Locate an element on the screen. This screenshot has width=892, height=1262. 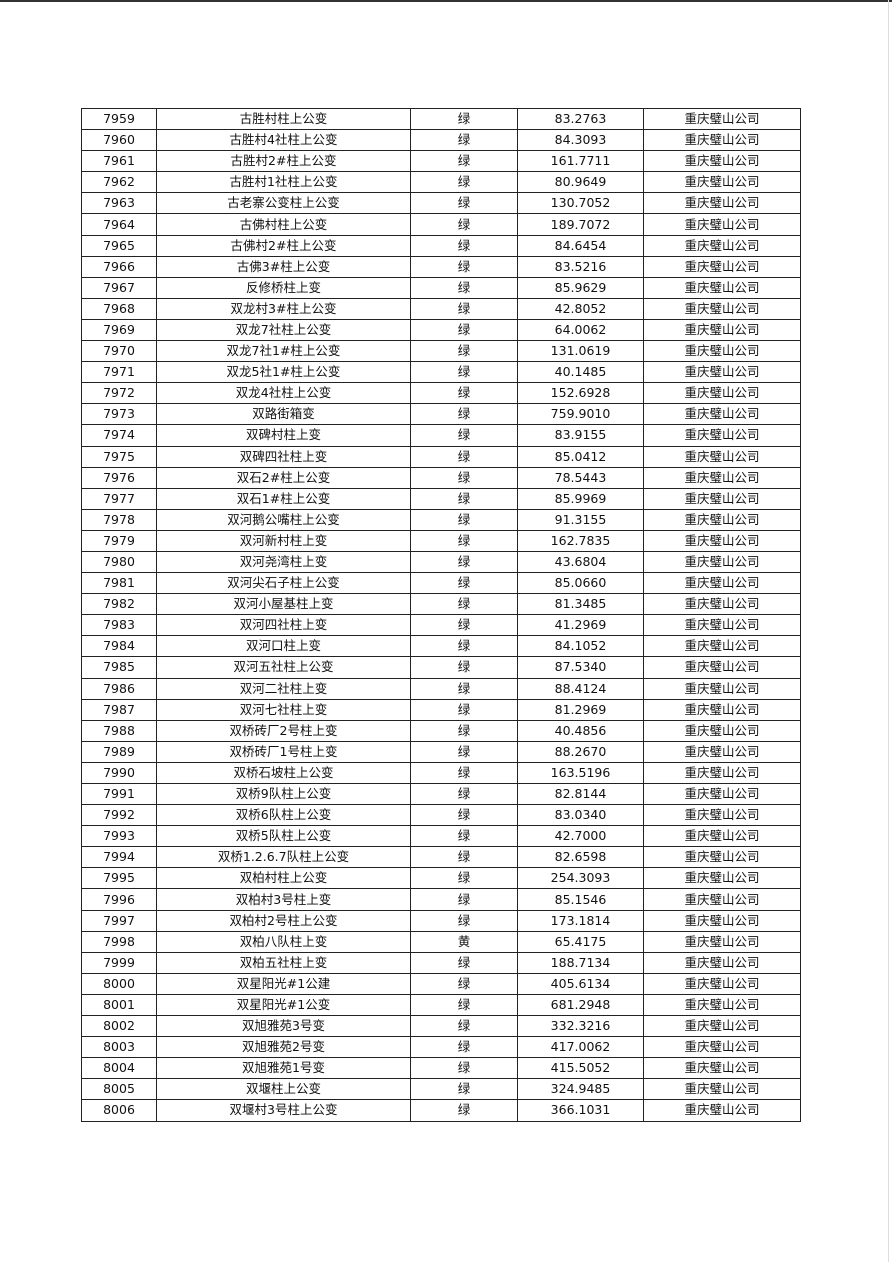
transformer-name-cell: 双河尖石子柱上公变 is located at coordinates (283, 583).